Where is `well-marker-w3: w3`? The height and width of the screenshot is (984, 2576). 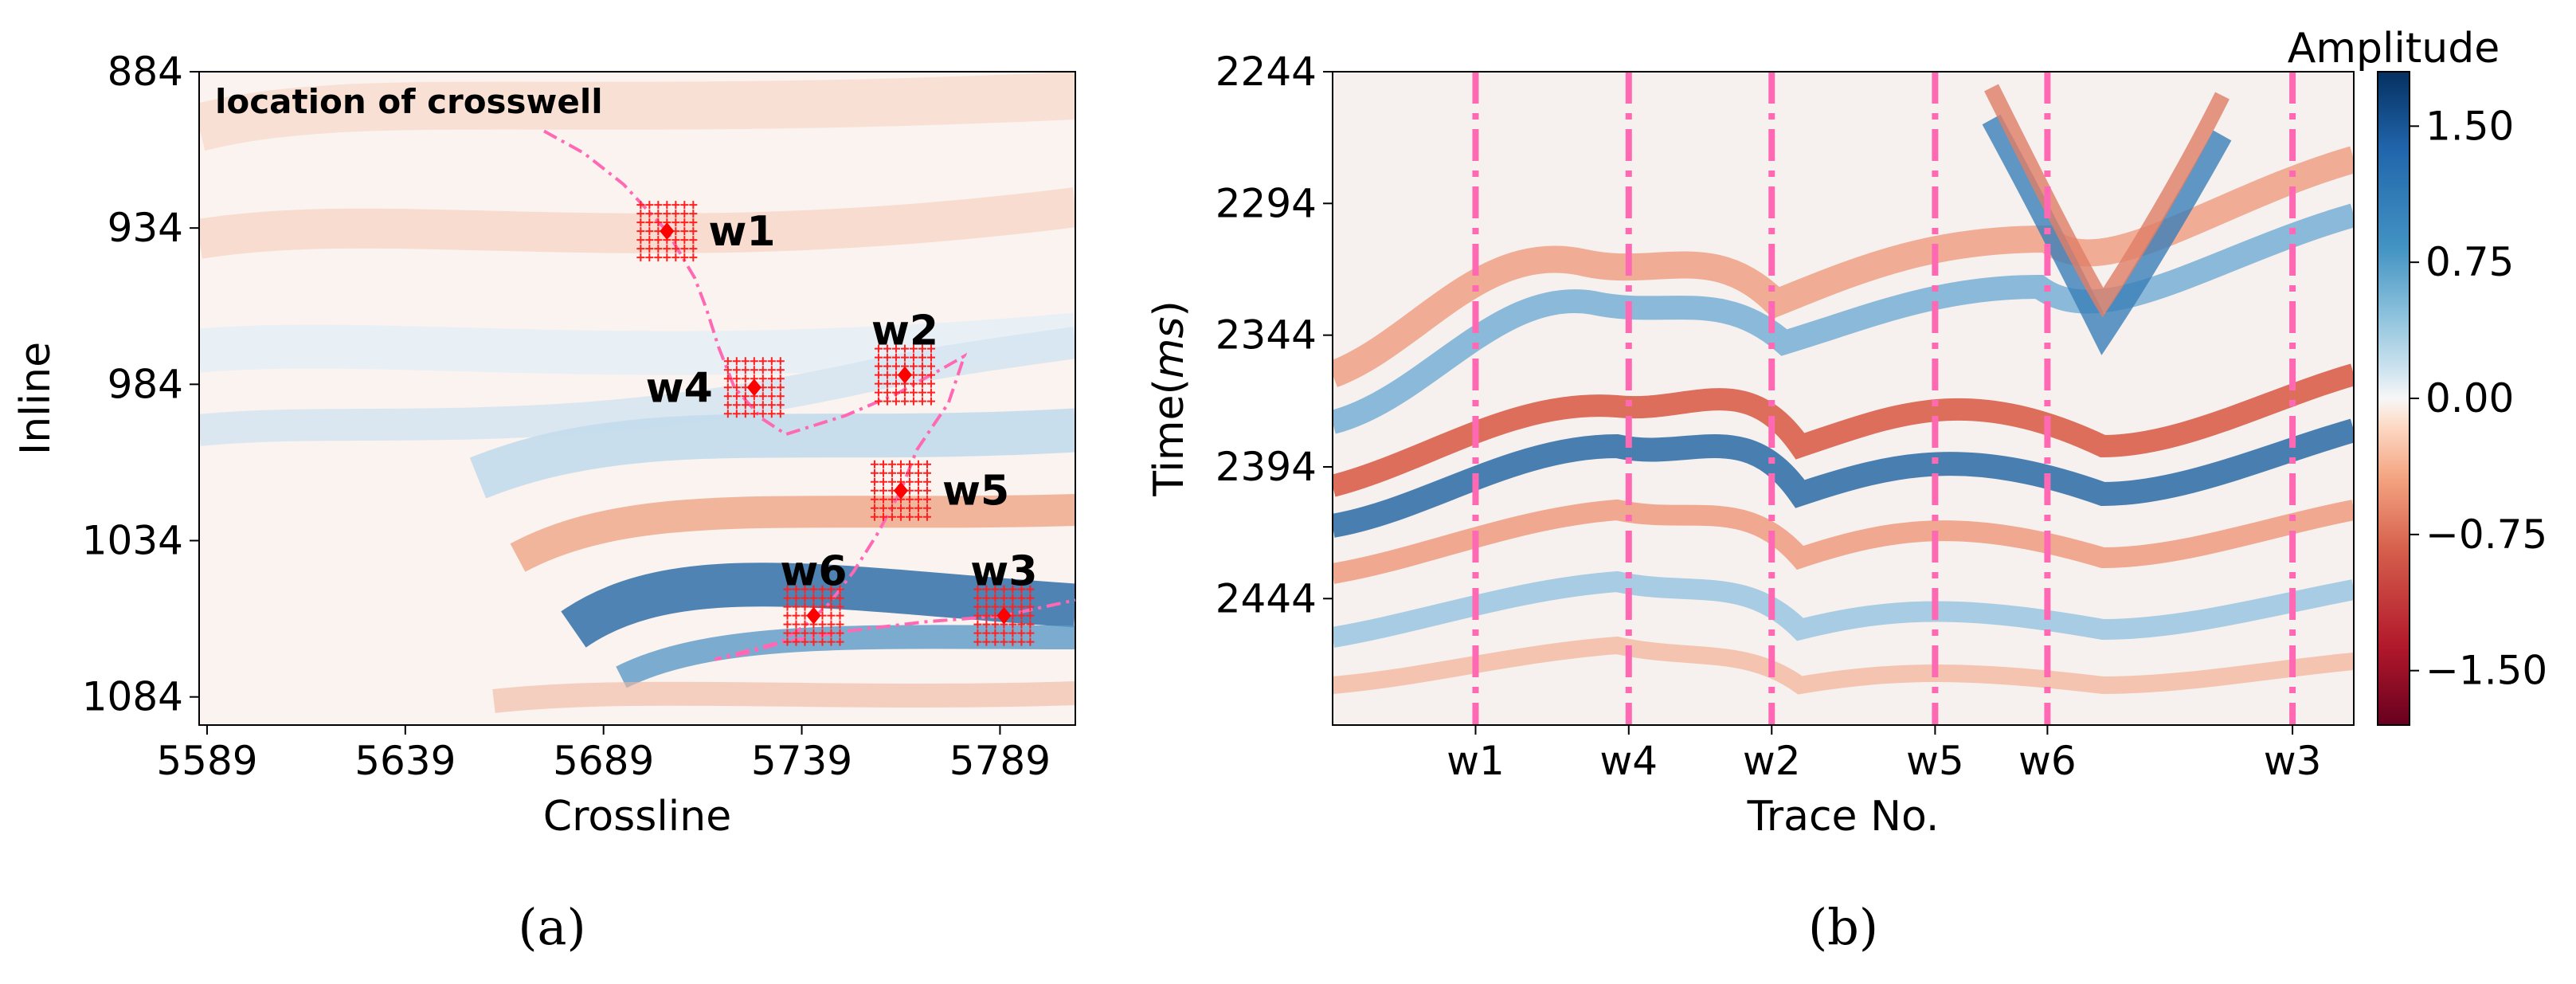 well-marker-w3: w3 is located at coordinates (1004, 597).